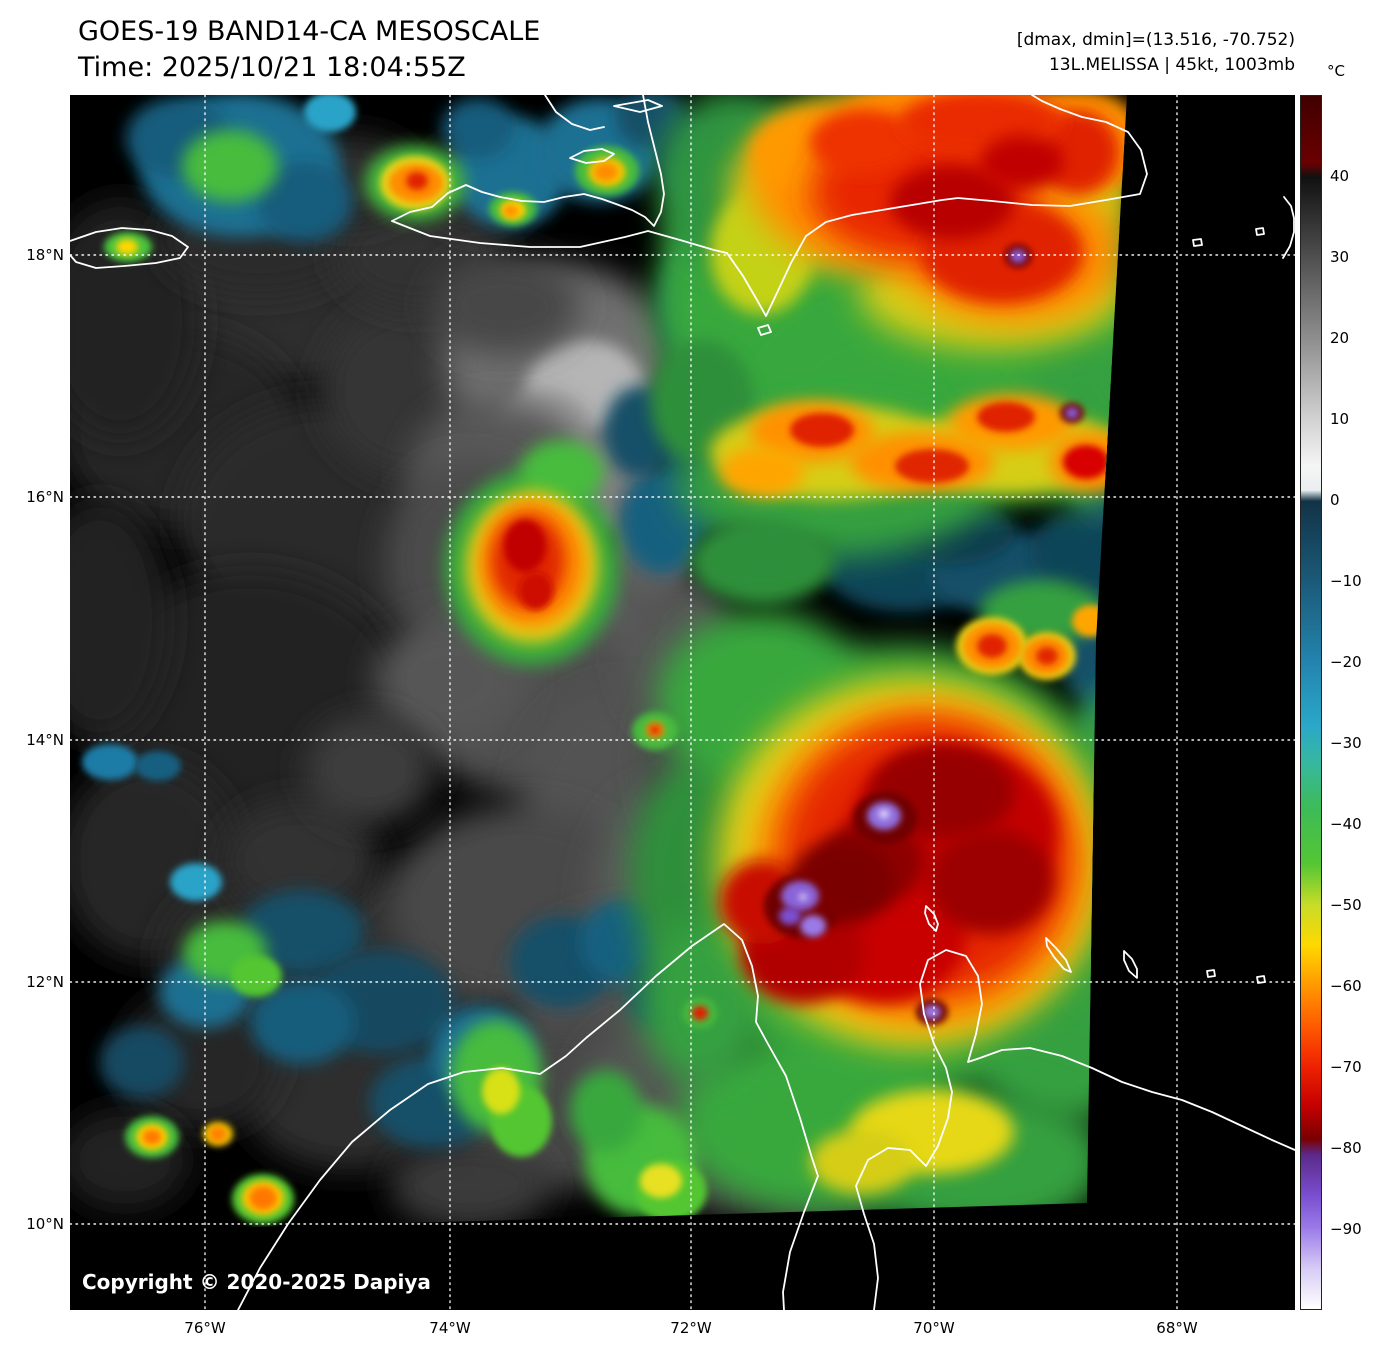 The image size is (1390, 1359). What do you see at coordinates (1346, 905) in the screenshot?
I see `colorbar-tick-label: −50` at bounding box center [1346, 905].